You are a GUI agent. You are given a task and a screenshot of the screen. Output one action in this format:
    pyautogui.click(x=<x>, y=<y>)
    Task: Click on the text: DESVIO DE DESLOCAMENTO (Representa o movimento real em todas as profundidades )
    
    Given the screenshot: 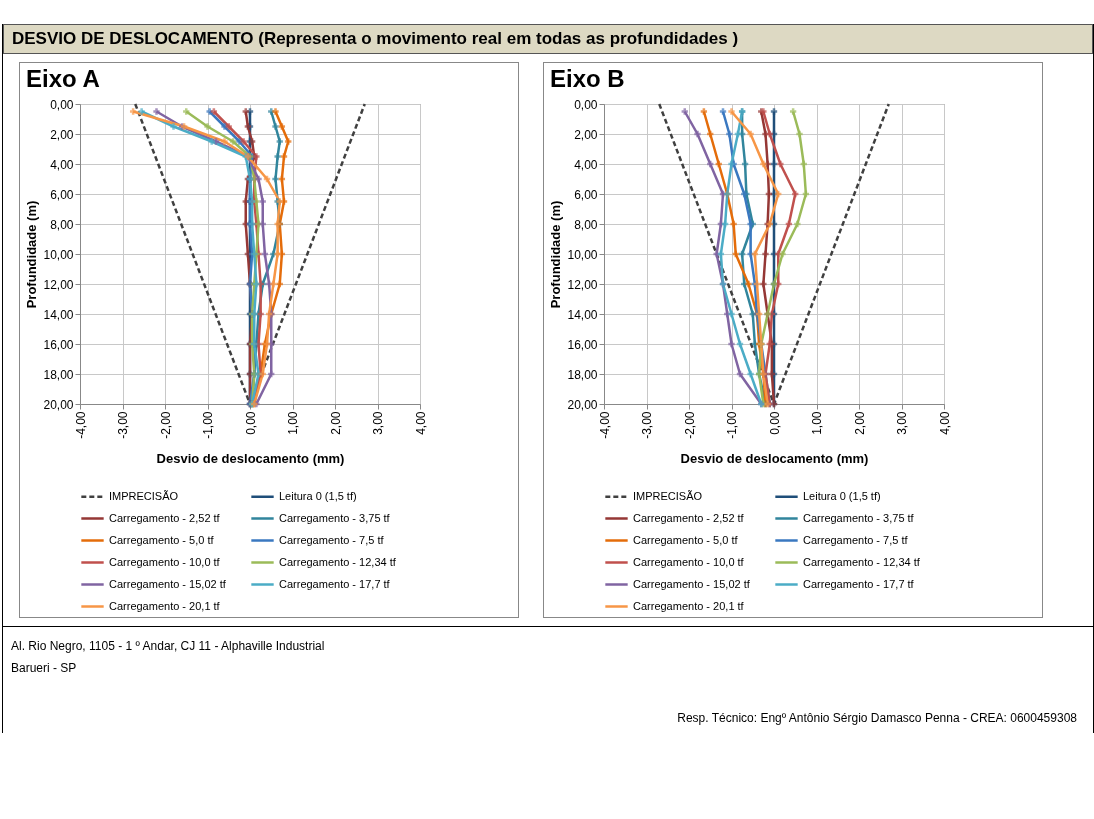 What is the action you would take?
    pyautogui.click(x=376, y=39)
    